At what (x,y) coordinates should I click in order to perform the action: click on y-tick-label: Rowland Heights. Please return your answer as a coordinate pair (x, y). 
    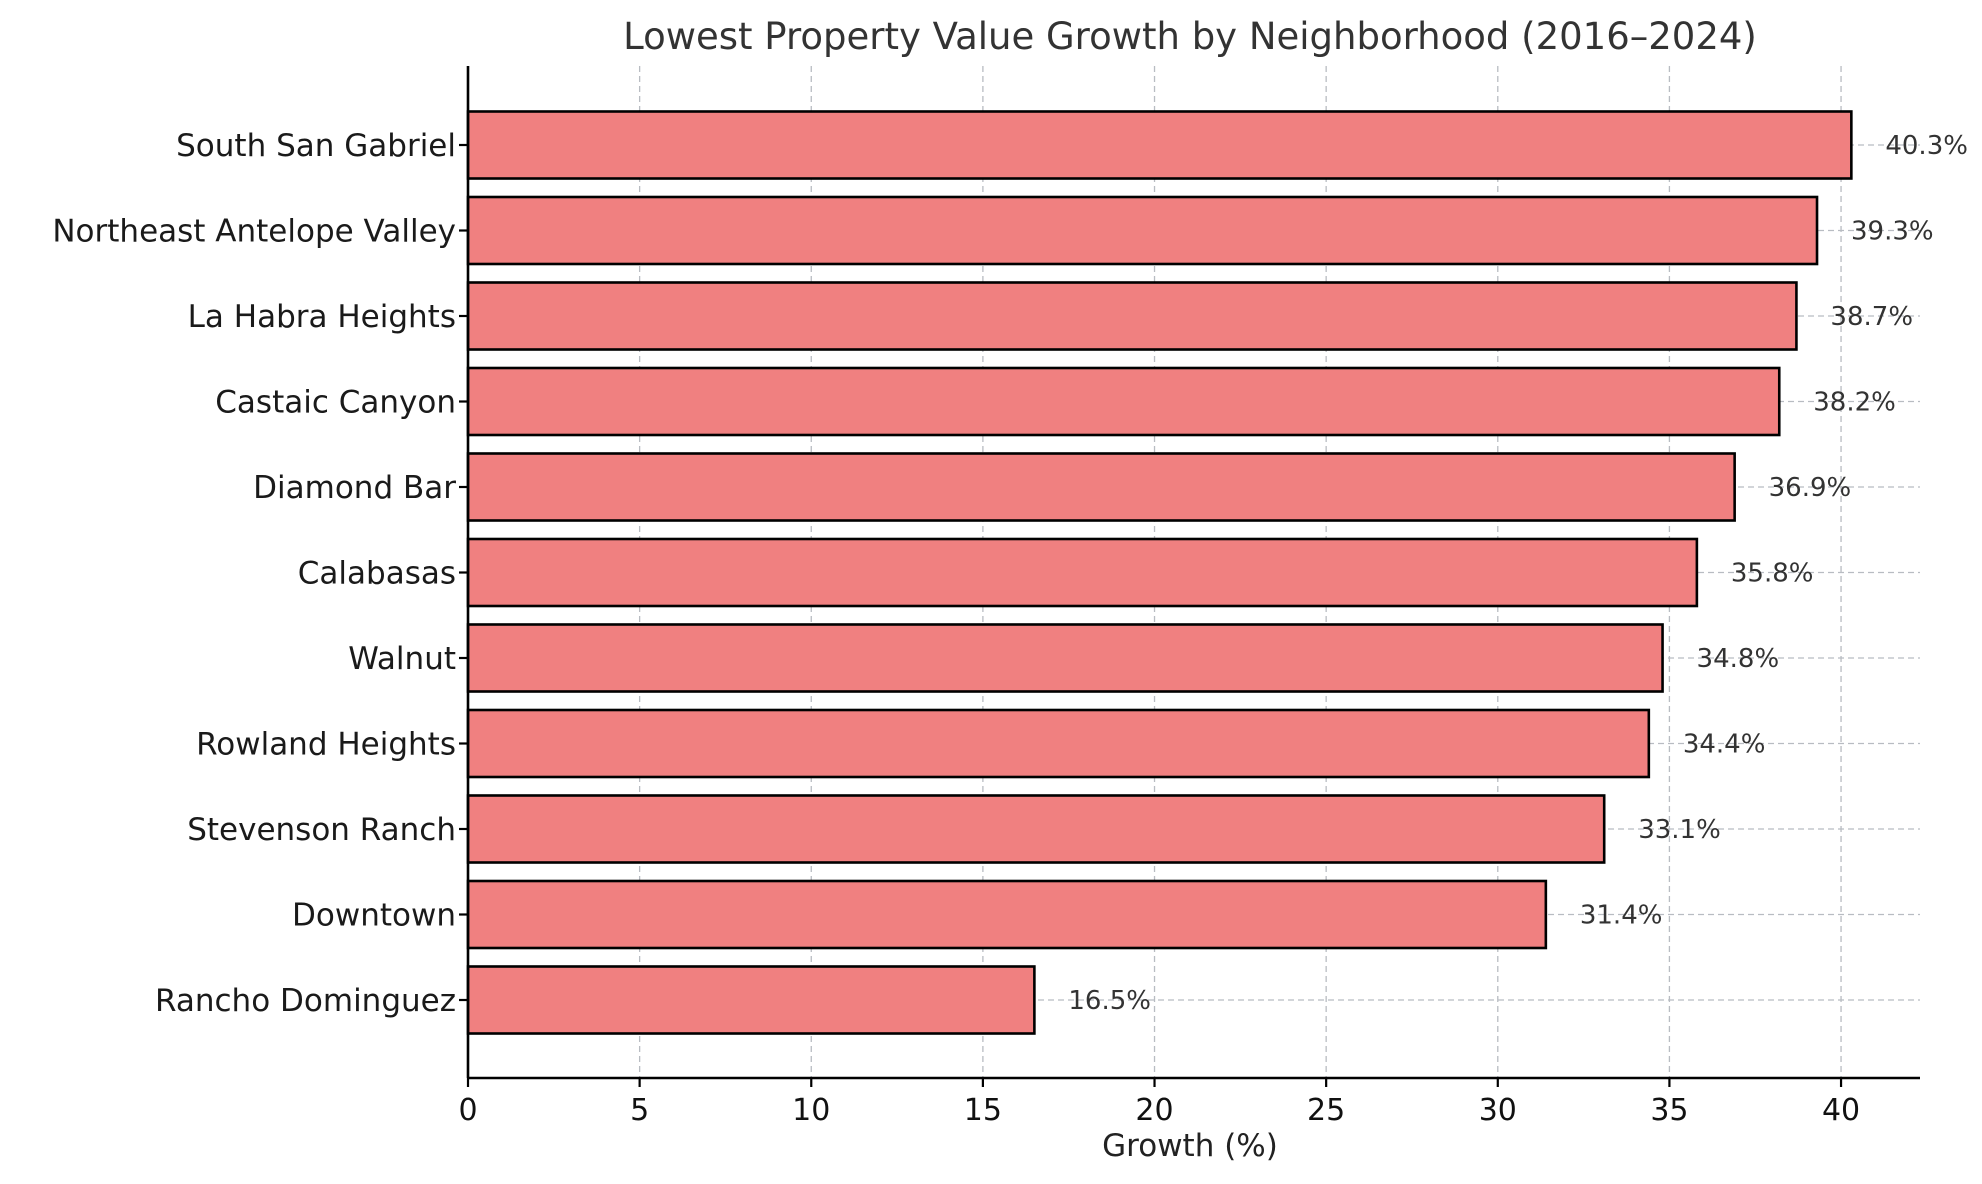
    Looking at the image, I should click on (326, 745).